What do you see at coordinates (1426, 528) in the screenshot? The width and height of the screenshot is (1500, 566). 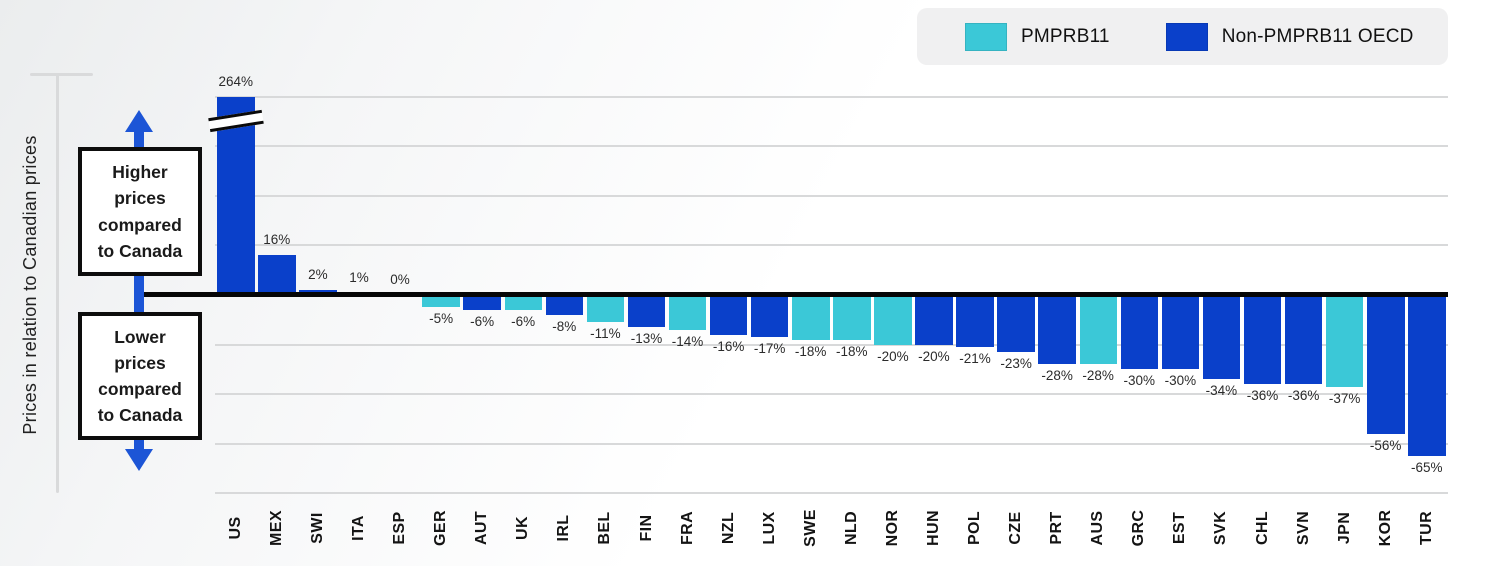 I see `x-axis-label-tur: TUR` at bounding box center [1426, 528].